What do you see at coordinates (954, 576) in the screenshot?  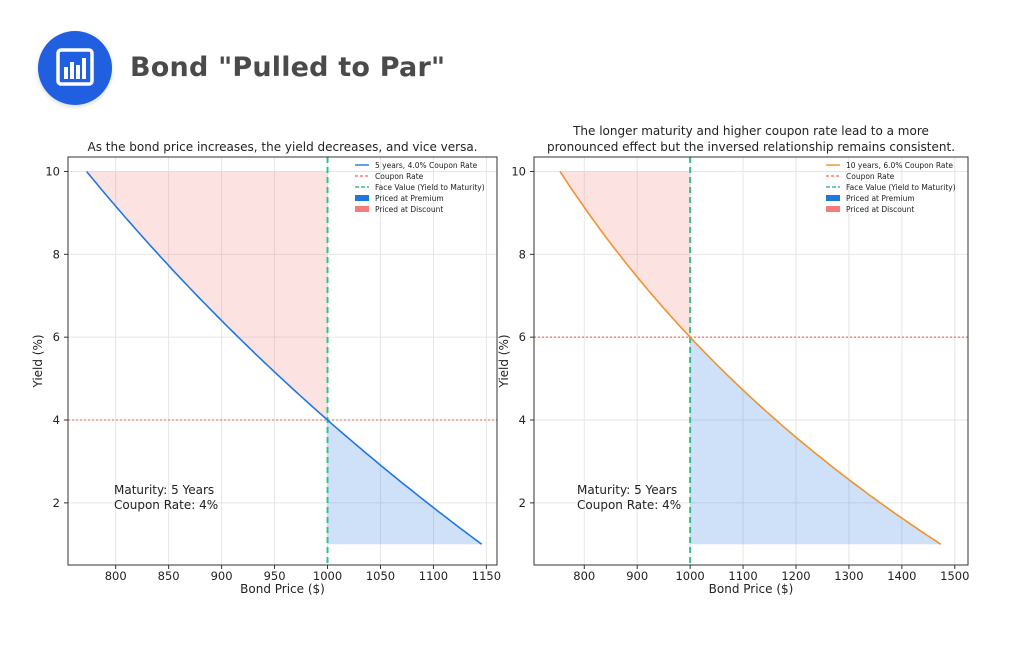 I see `x-tick-label: 1500` at bounding box center [954, 576].